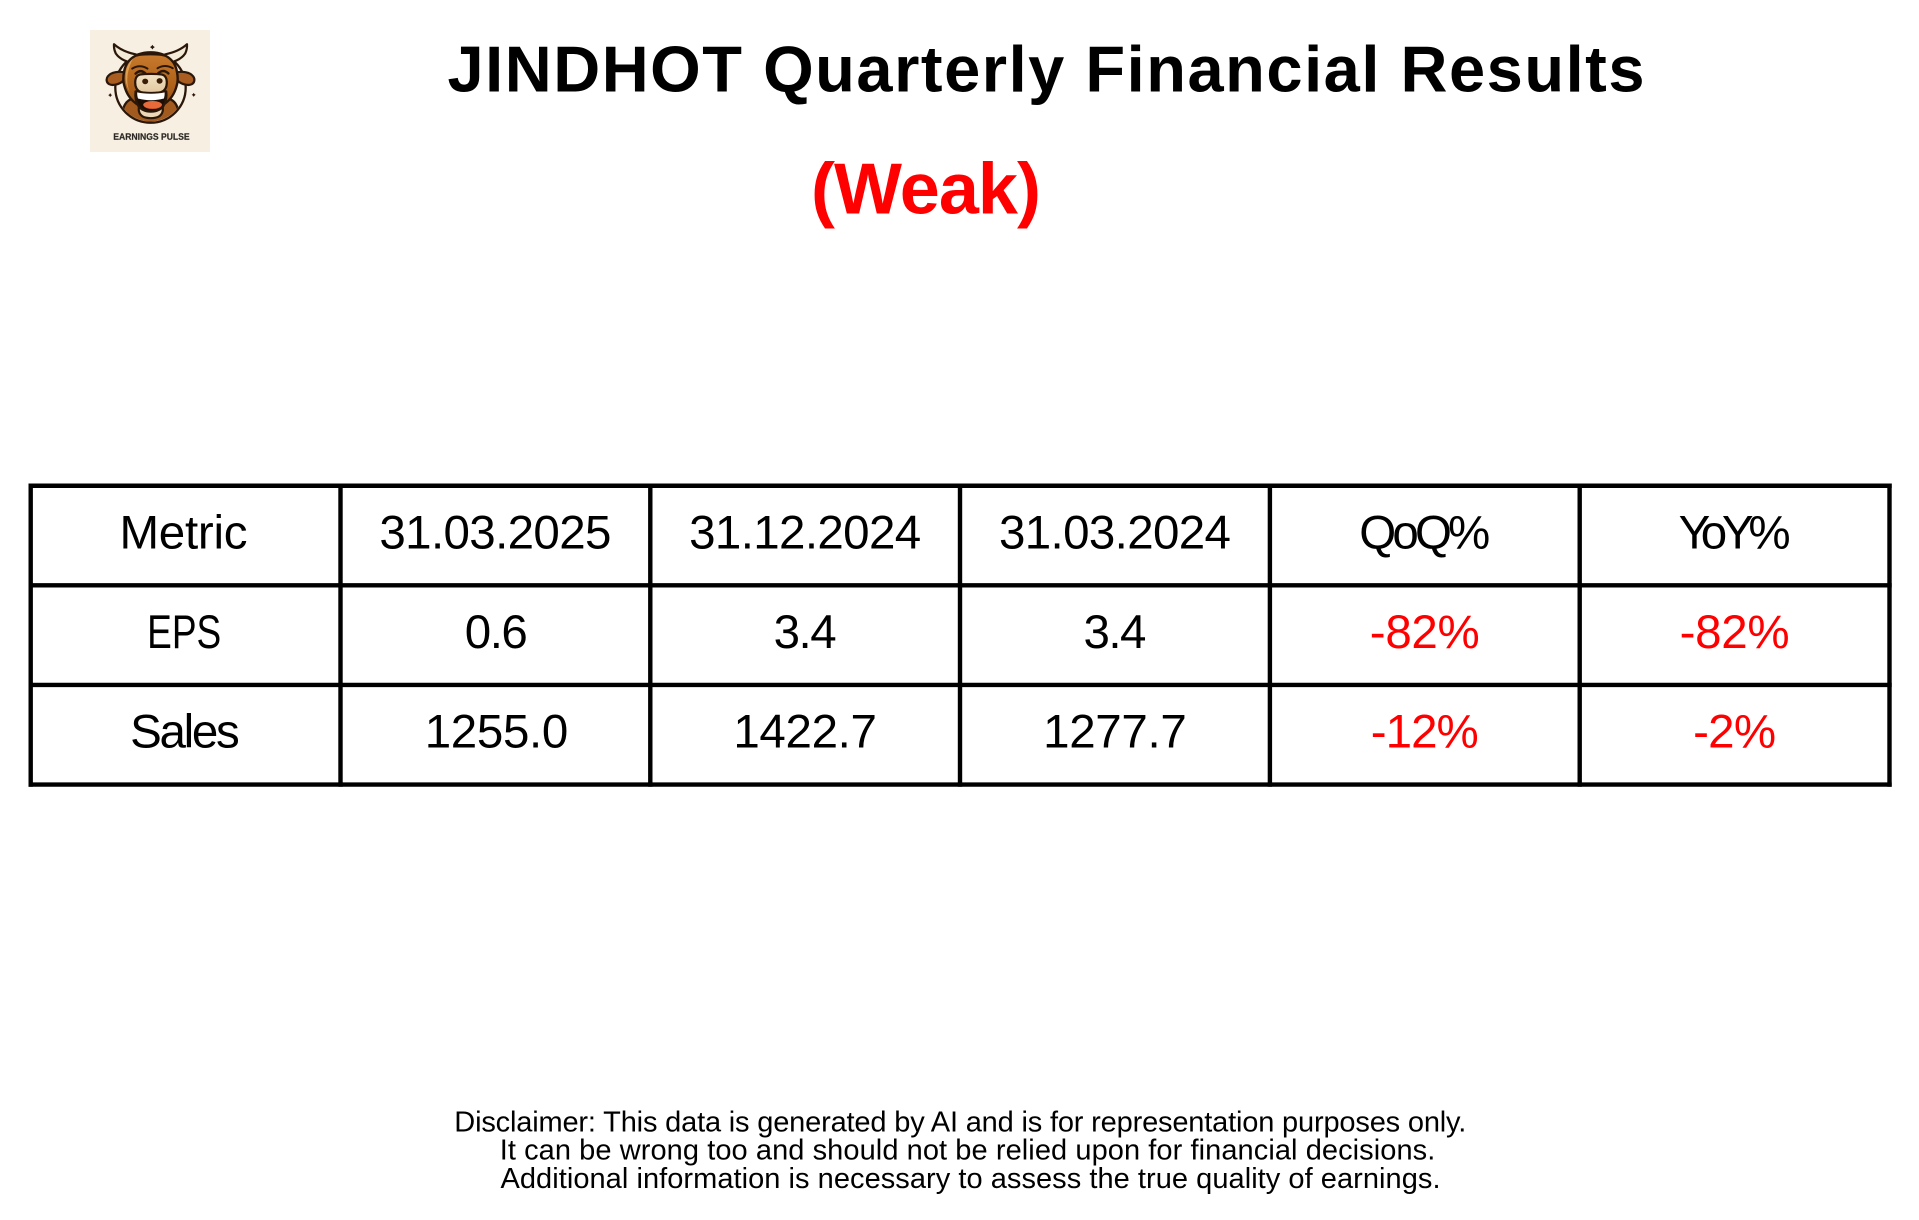  What do you see at coordinates (1734, 732) in the screenshot?
I see `svg-text: -2%` at bounding box center [1734, 732].